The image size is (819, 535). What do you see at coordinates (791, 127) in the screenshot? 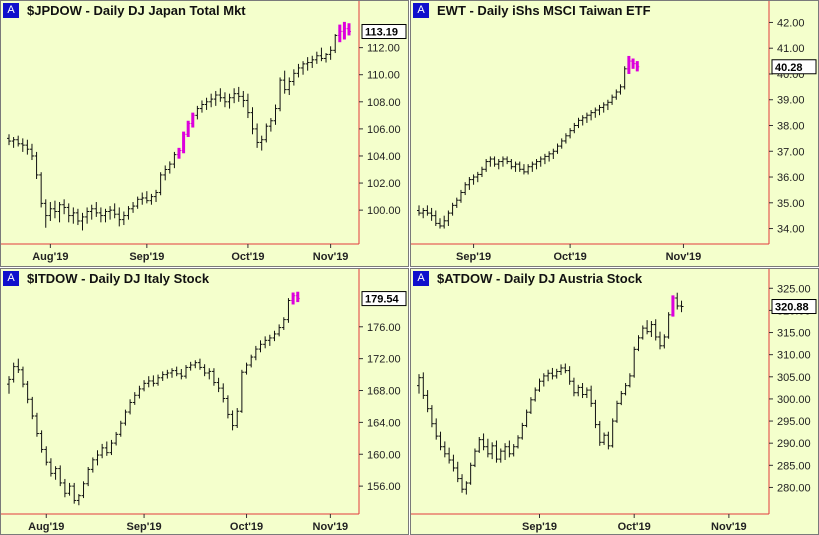
I see `y-tick-label: 38.00` at bounding box center [791, 127].